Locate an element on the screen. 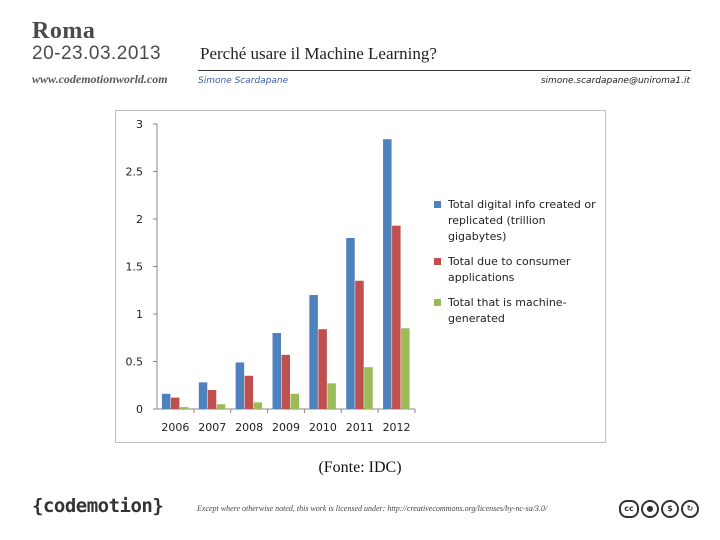 Image resolution: width=720 pixels, height=540 pixels. cc-sa-icon: ↻ is located at coordinates (690, 509).